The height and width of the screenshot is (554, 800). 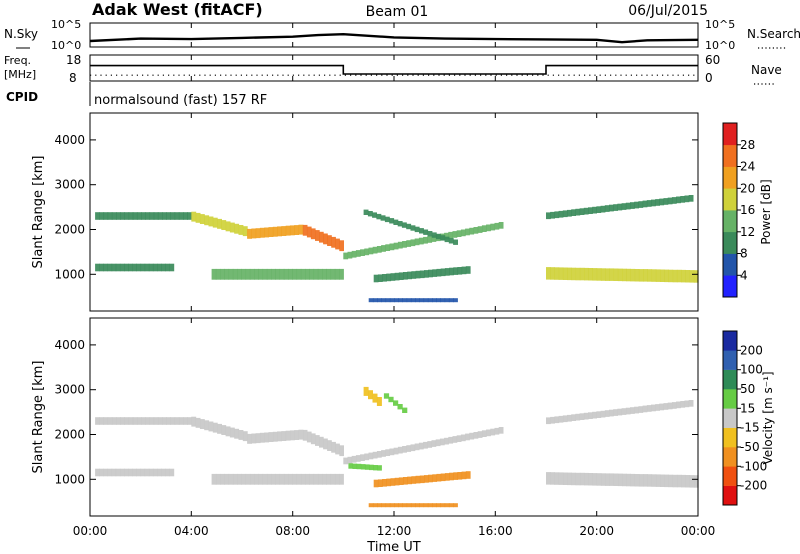 I want to click on nsky-line, so click(x=394, y=38).